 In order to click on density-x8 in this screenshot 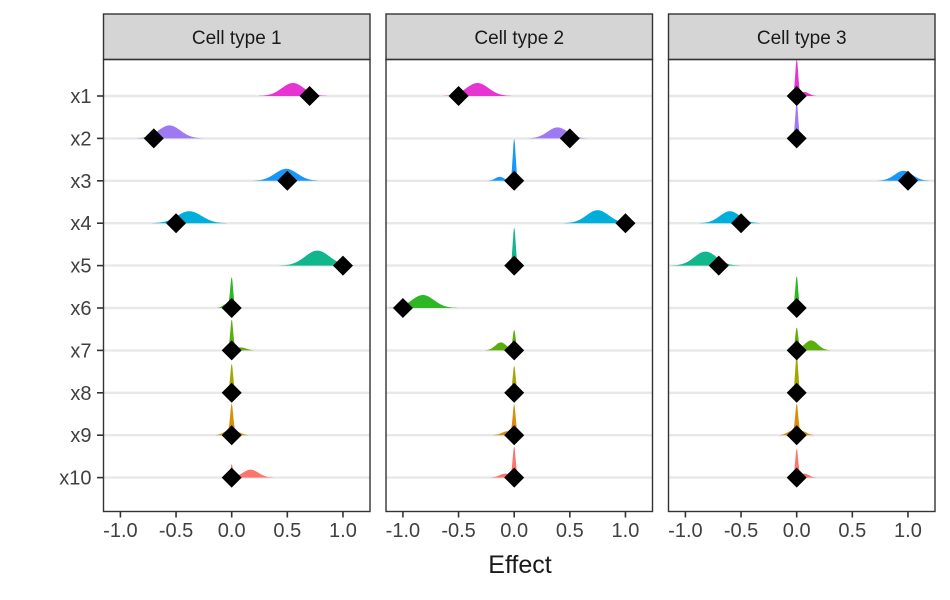, I will do `click(801, 374)`.